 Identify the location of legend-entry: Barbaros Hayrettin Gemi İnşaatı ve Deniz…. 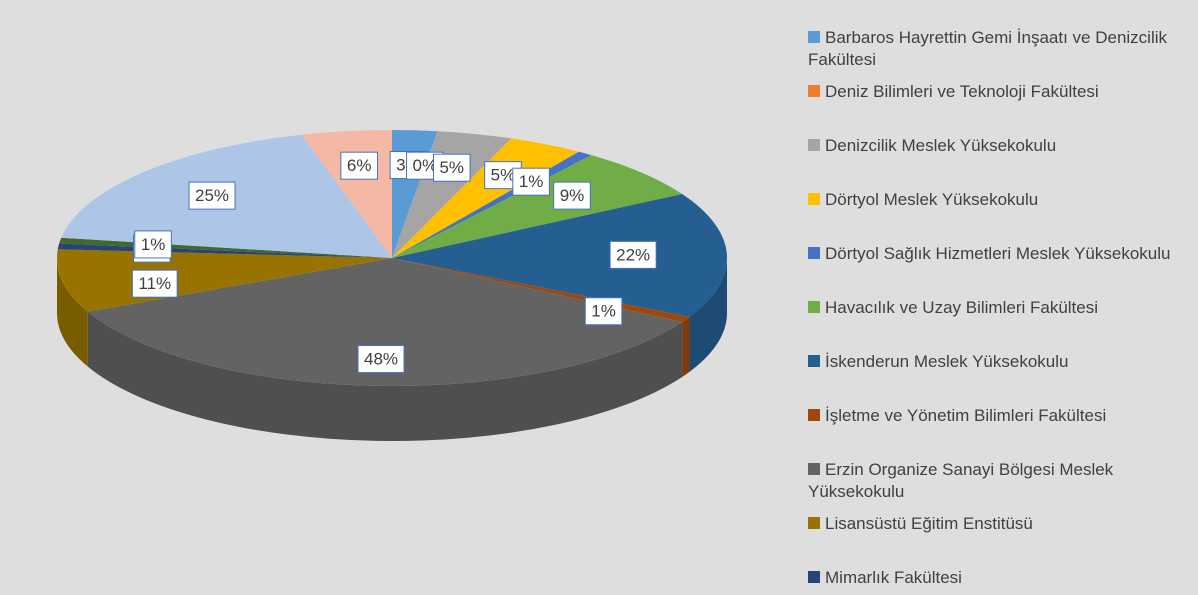
(1000, 49).